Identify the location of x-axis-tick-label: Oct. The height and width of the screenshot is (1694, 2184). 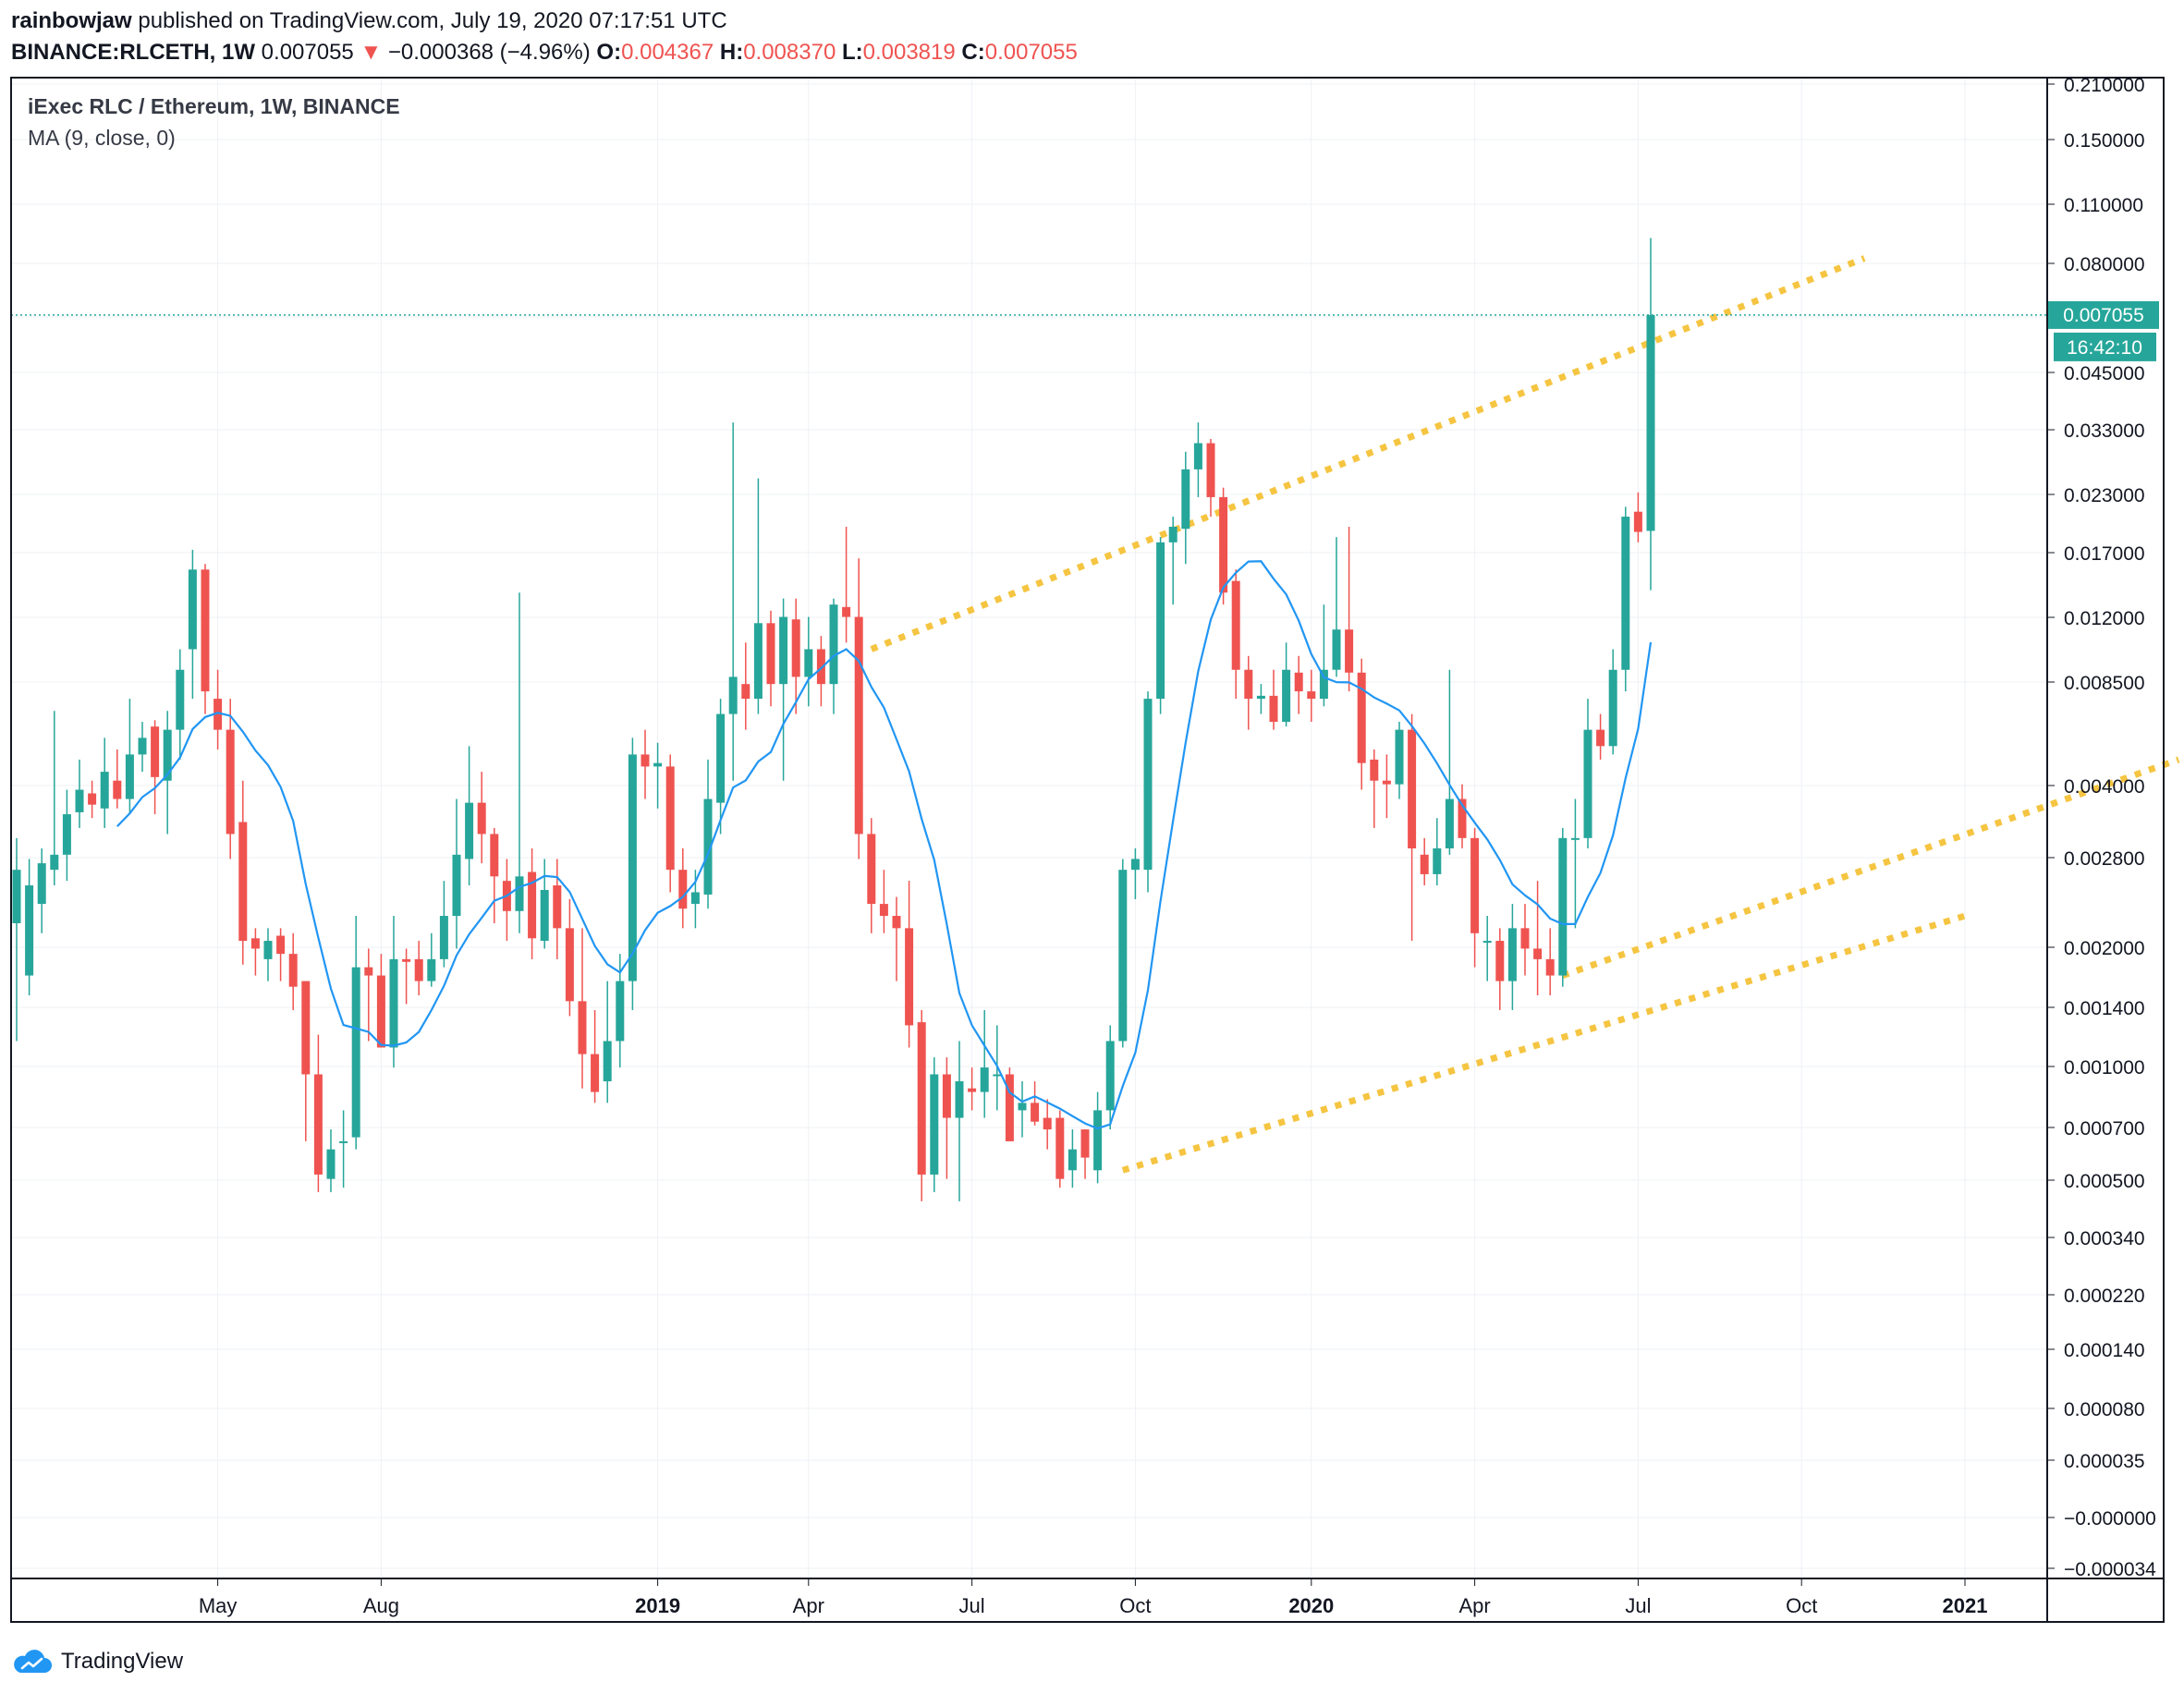
(1135, 1605).